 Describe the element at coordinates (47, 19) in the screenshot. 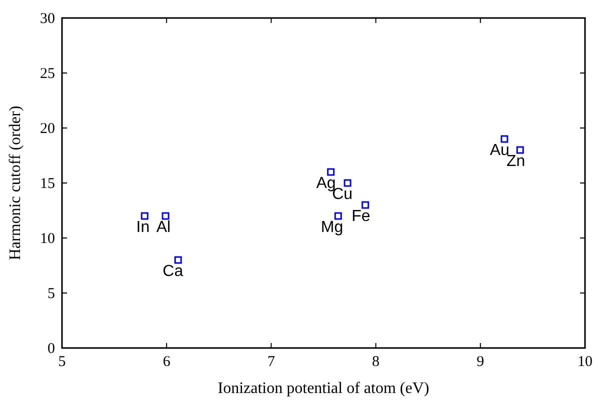

I see `y-tick-label: 30` at that location.